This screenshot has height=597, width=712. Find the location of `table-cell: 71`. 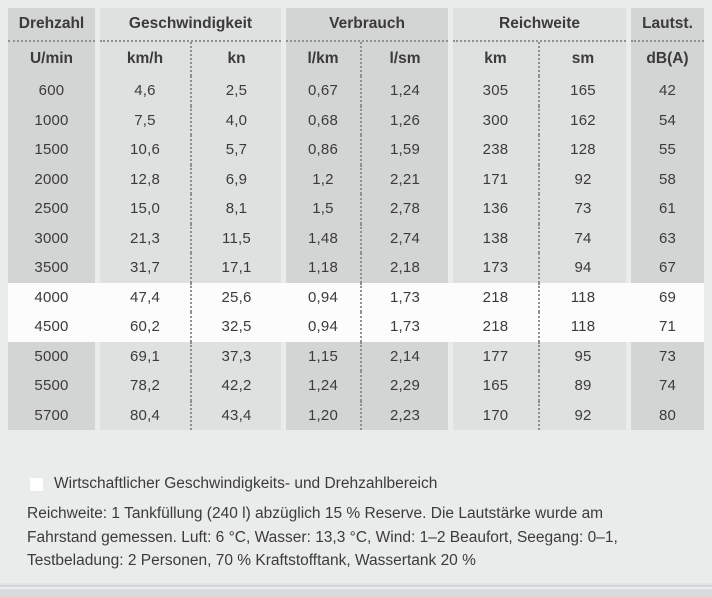

table-cell: 71 is located at coordinates (667, 327).